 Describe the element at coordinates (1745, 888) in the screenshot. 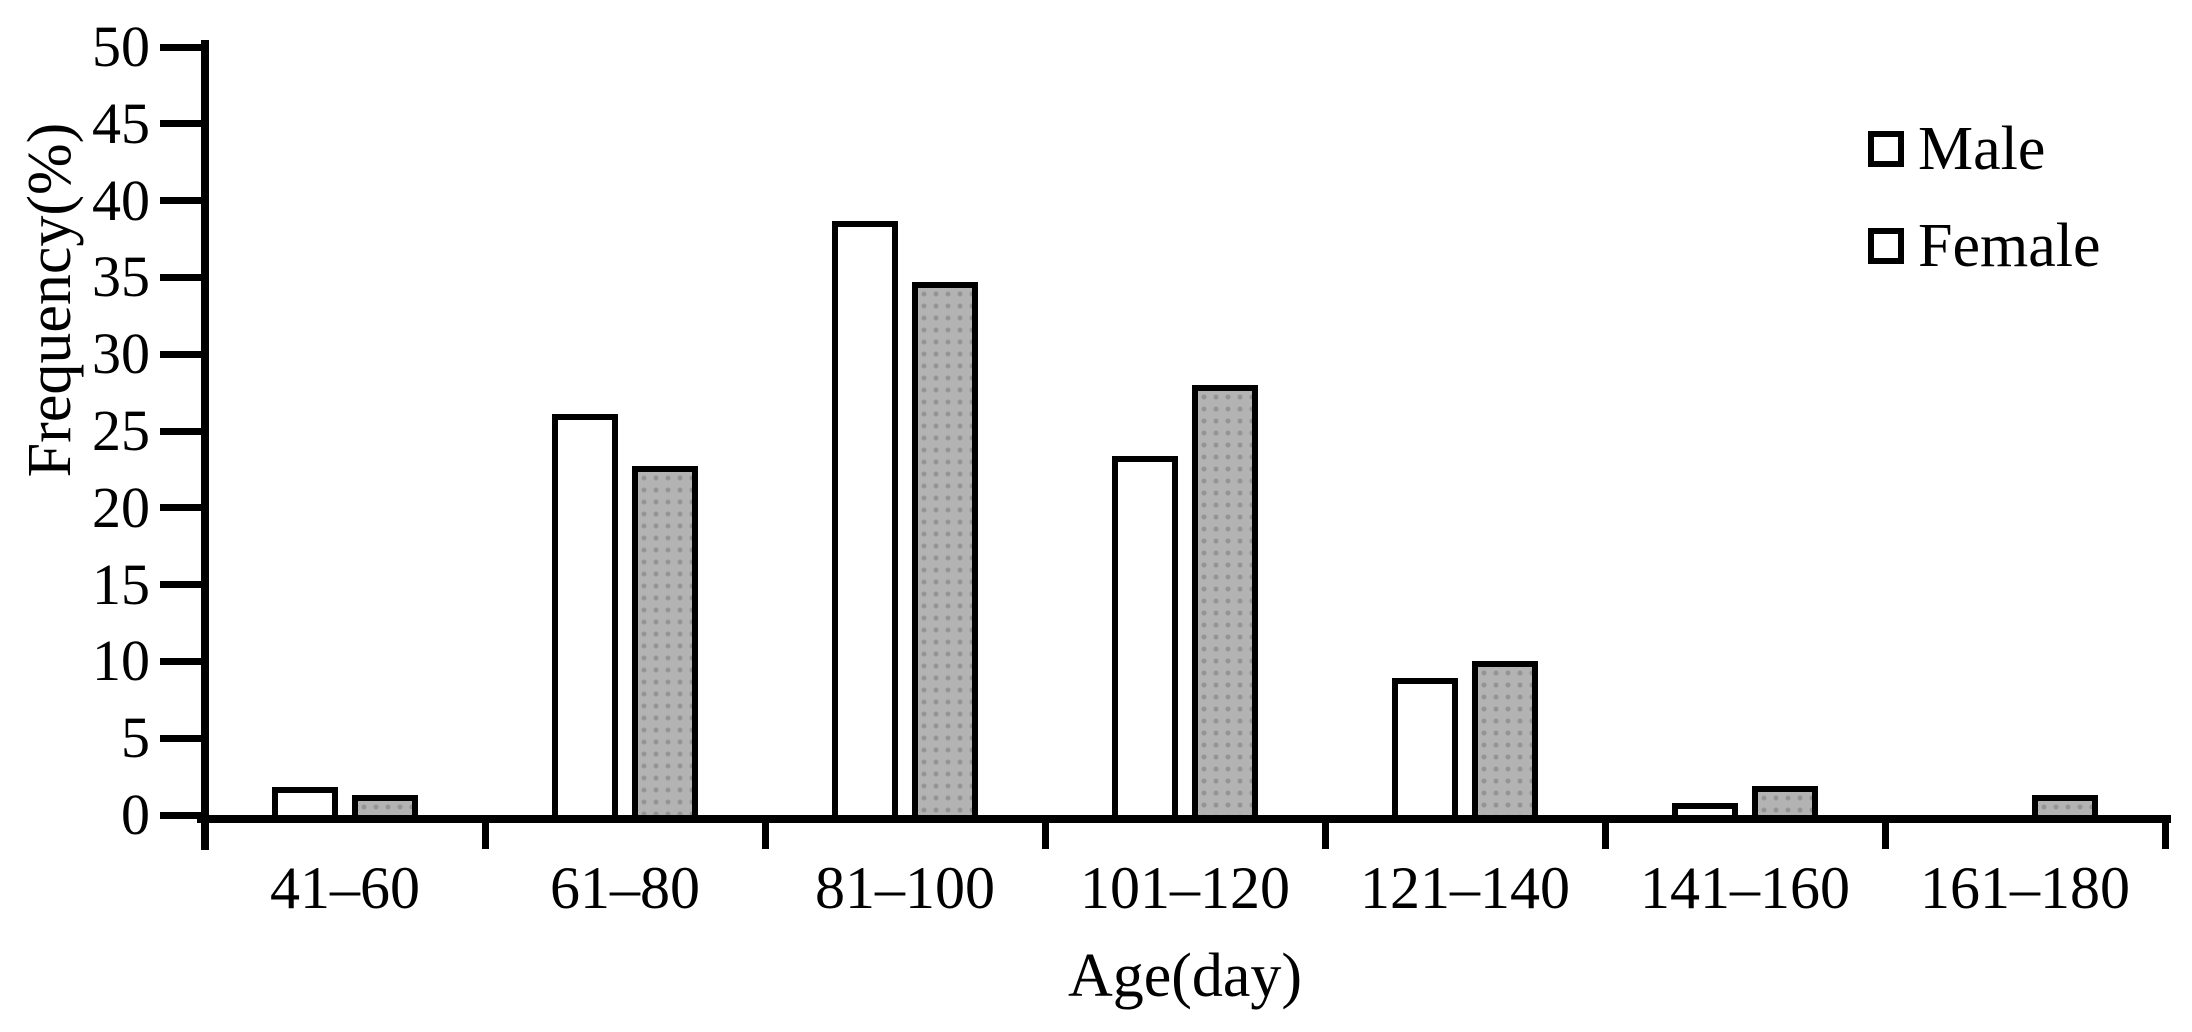

I see `x-category-label-141-160: 141–160` at that location.